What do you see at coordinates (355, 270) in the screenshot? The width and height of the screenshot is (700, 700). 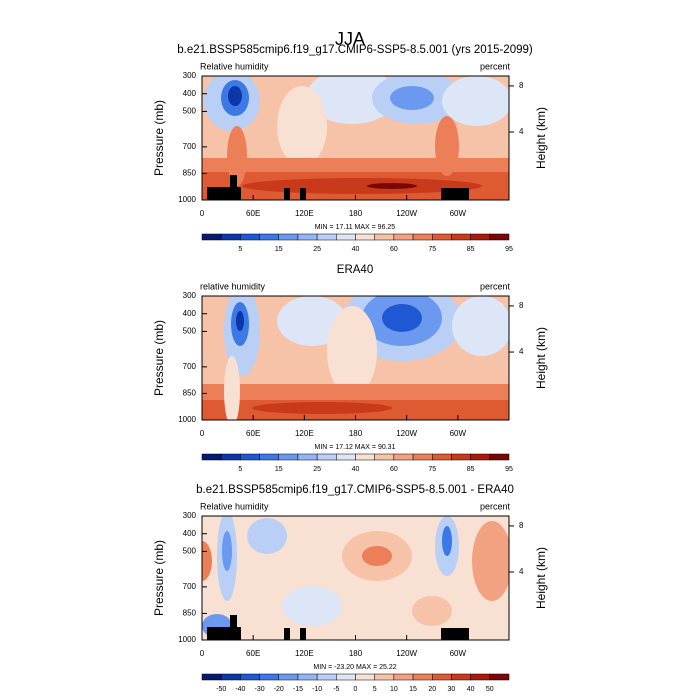 I see `panel-title: ERA40` at bounding box center [355, 270].